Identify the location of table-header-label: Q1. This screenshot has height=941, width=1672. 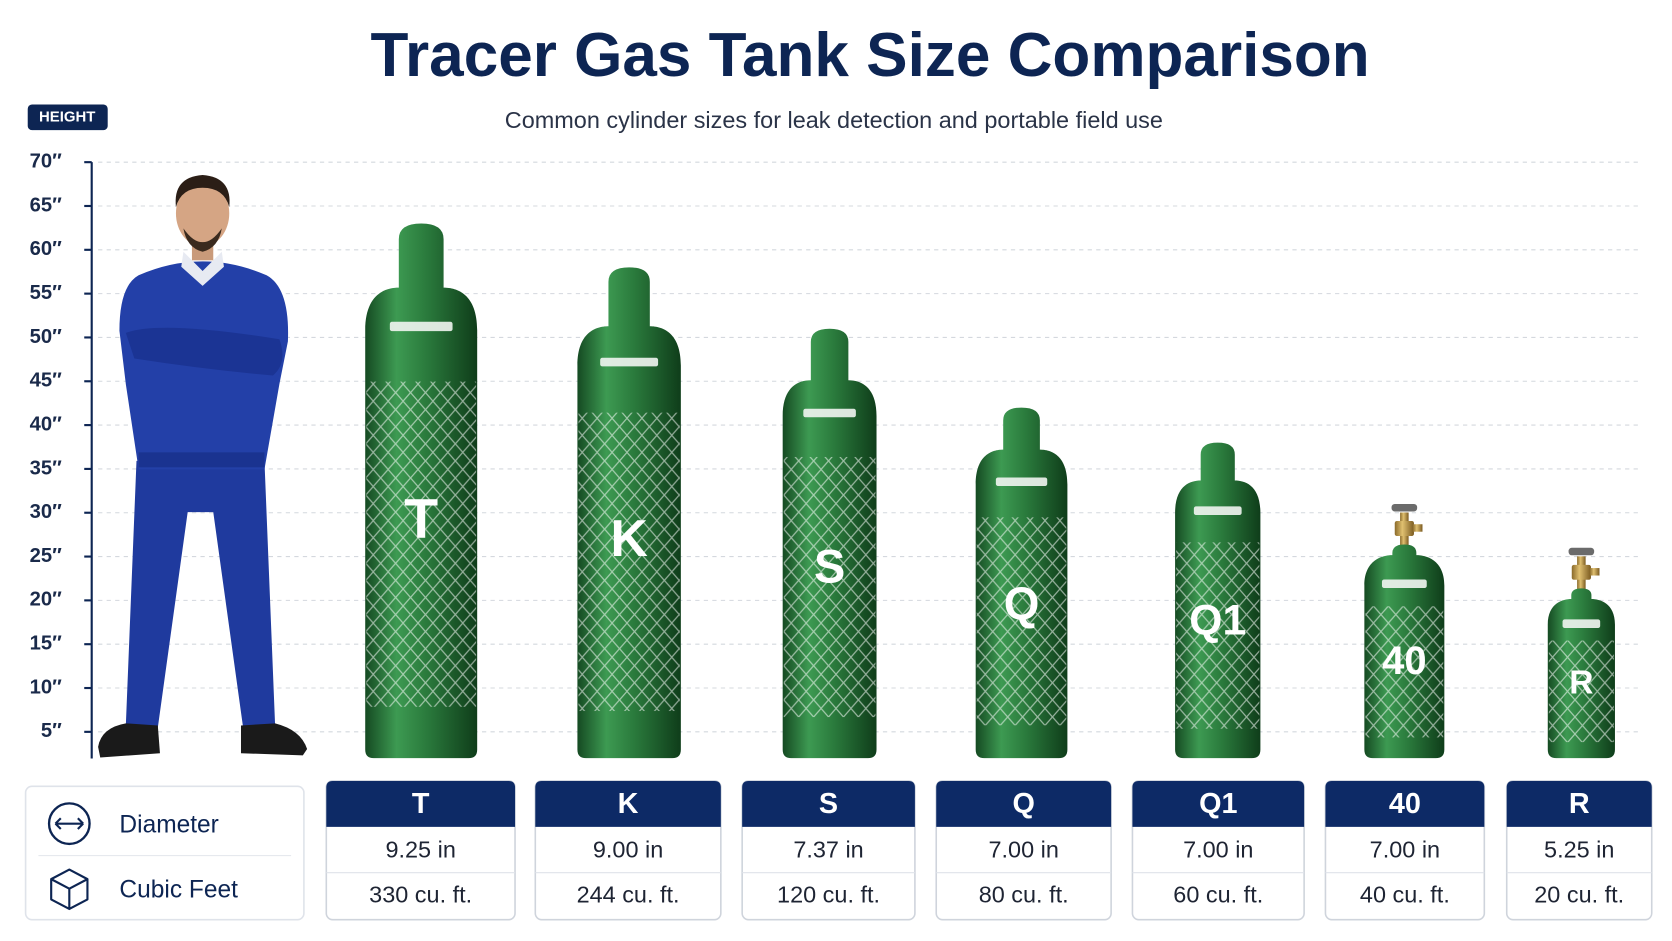
(1218, 804).